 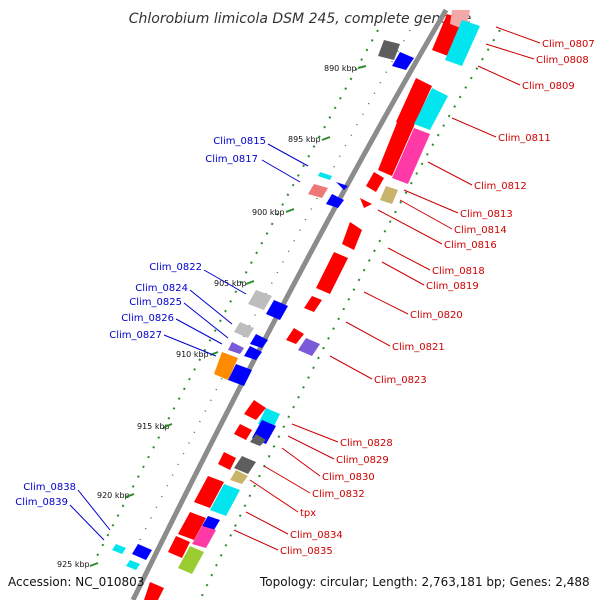 I want to click on gene-label-clim-0814: Clim_0814, so click(x=480, y=230).